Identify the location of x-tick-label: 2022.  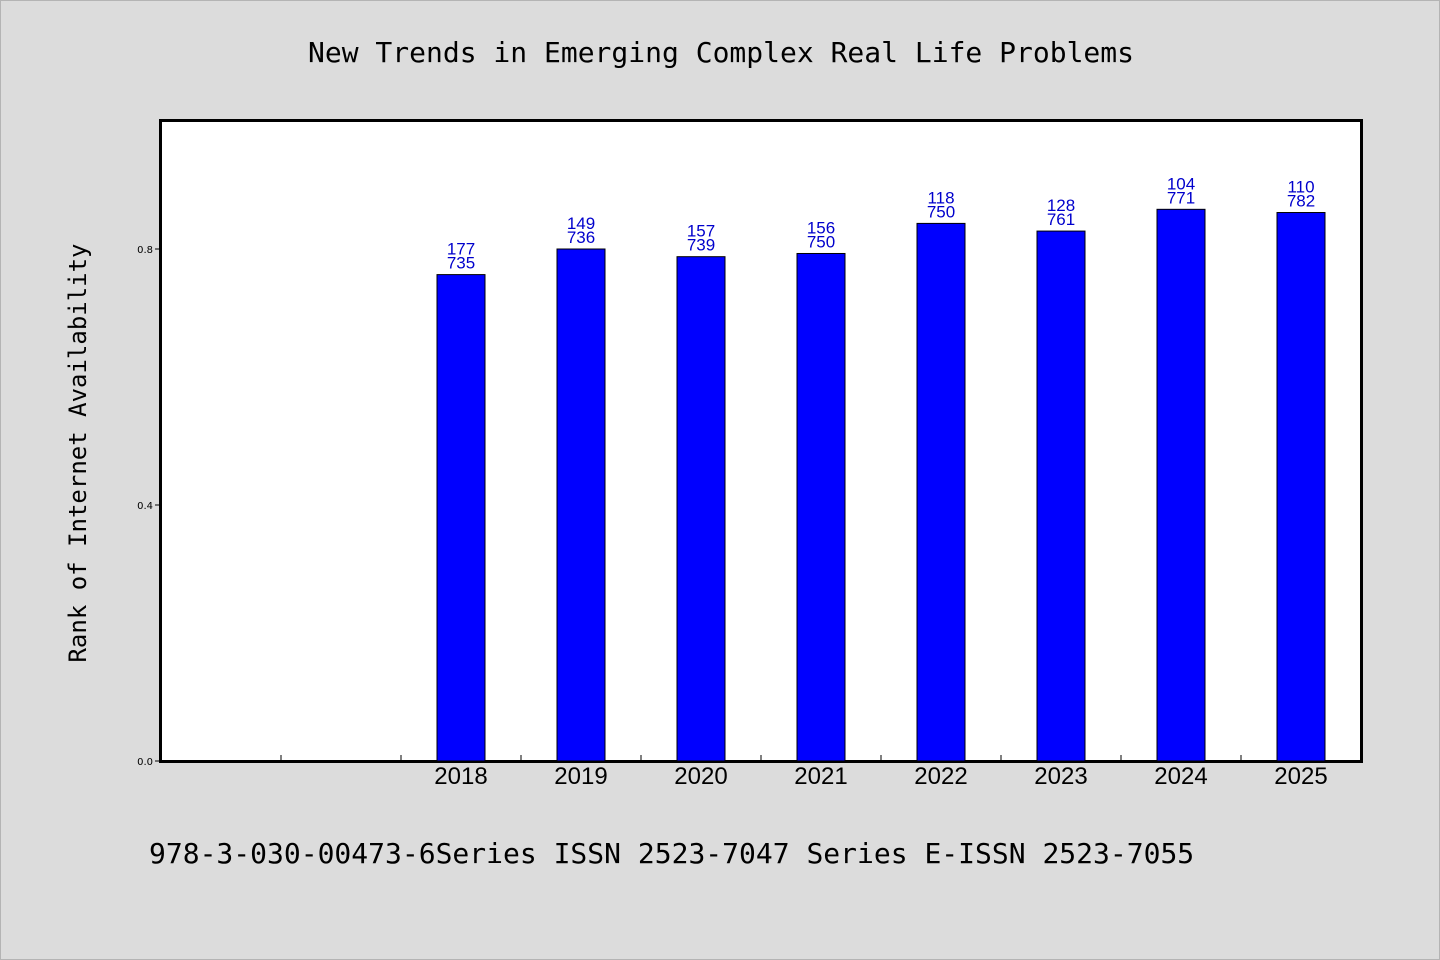
(940, 776).